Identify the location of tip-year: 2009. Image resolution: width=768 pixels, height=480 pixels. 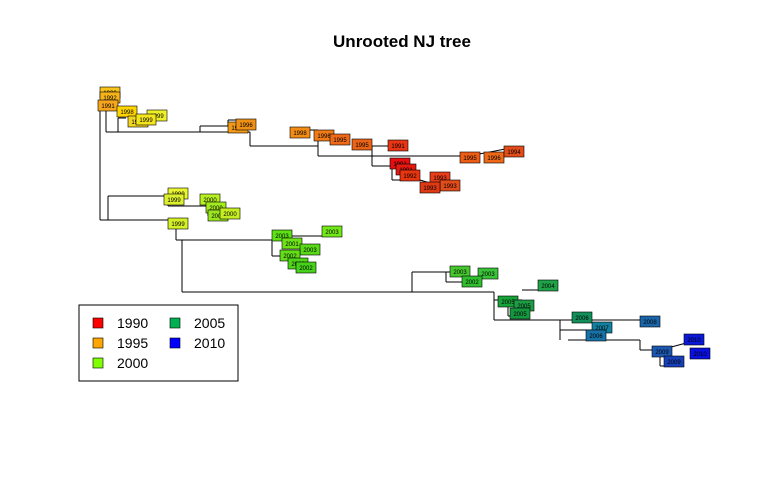
(674, 363).